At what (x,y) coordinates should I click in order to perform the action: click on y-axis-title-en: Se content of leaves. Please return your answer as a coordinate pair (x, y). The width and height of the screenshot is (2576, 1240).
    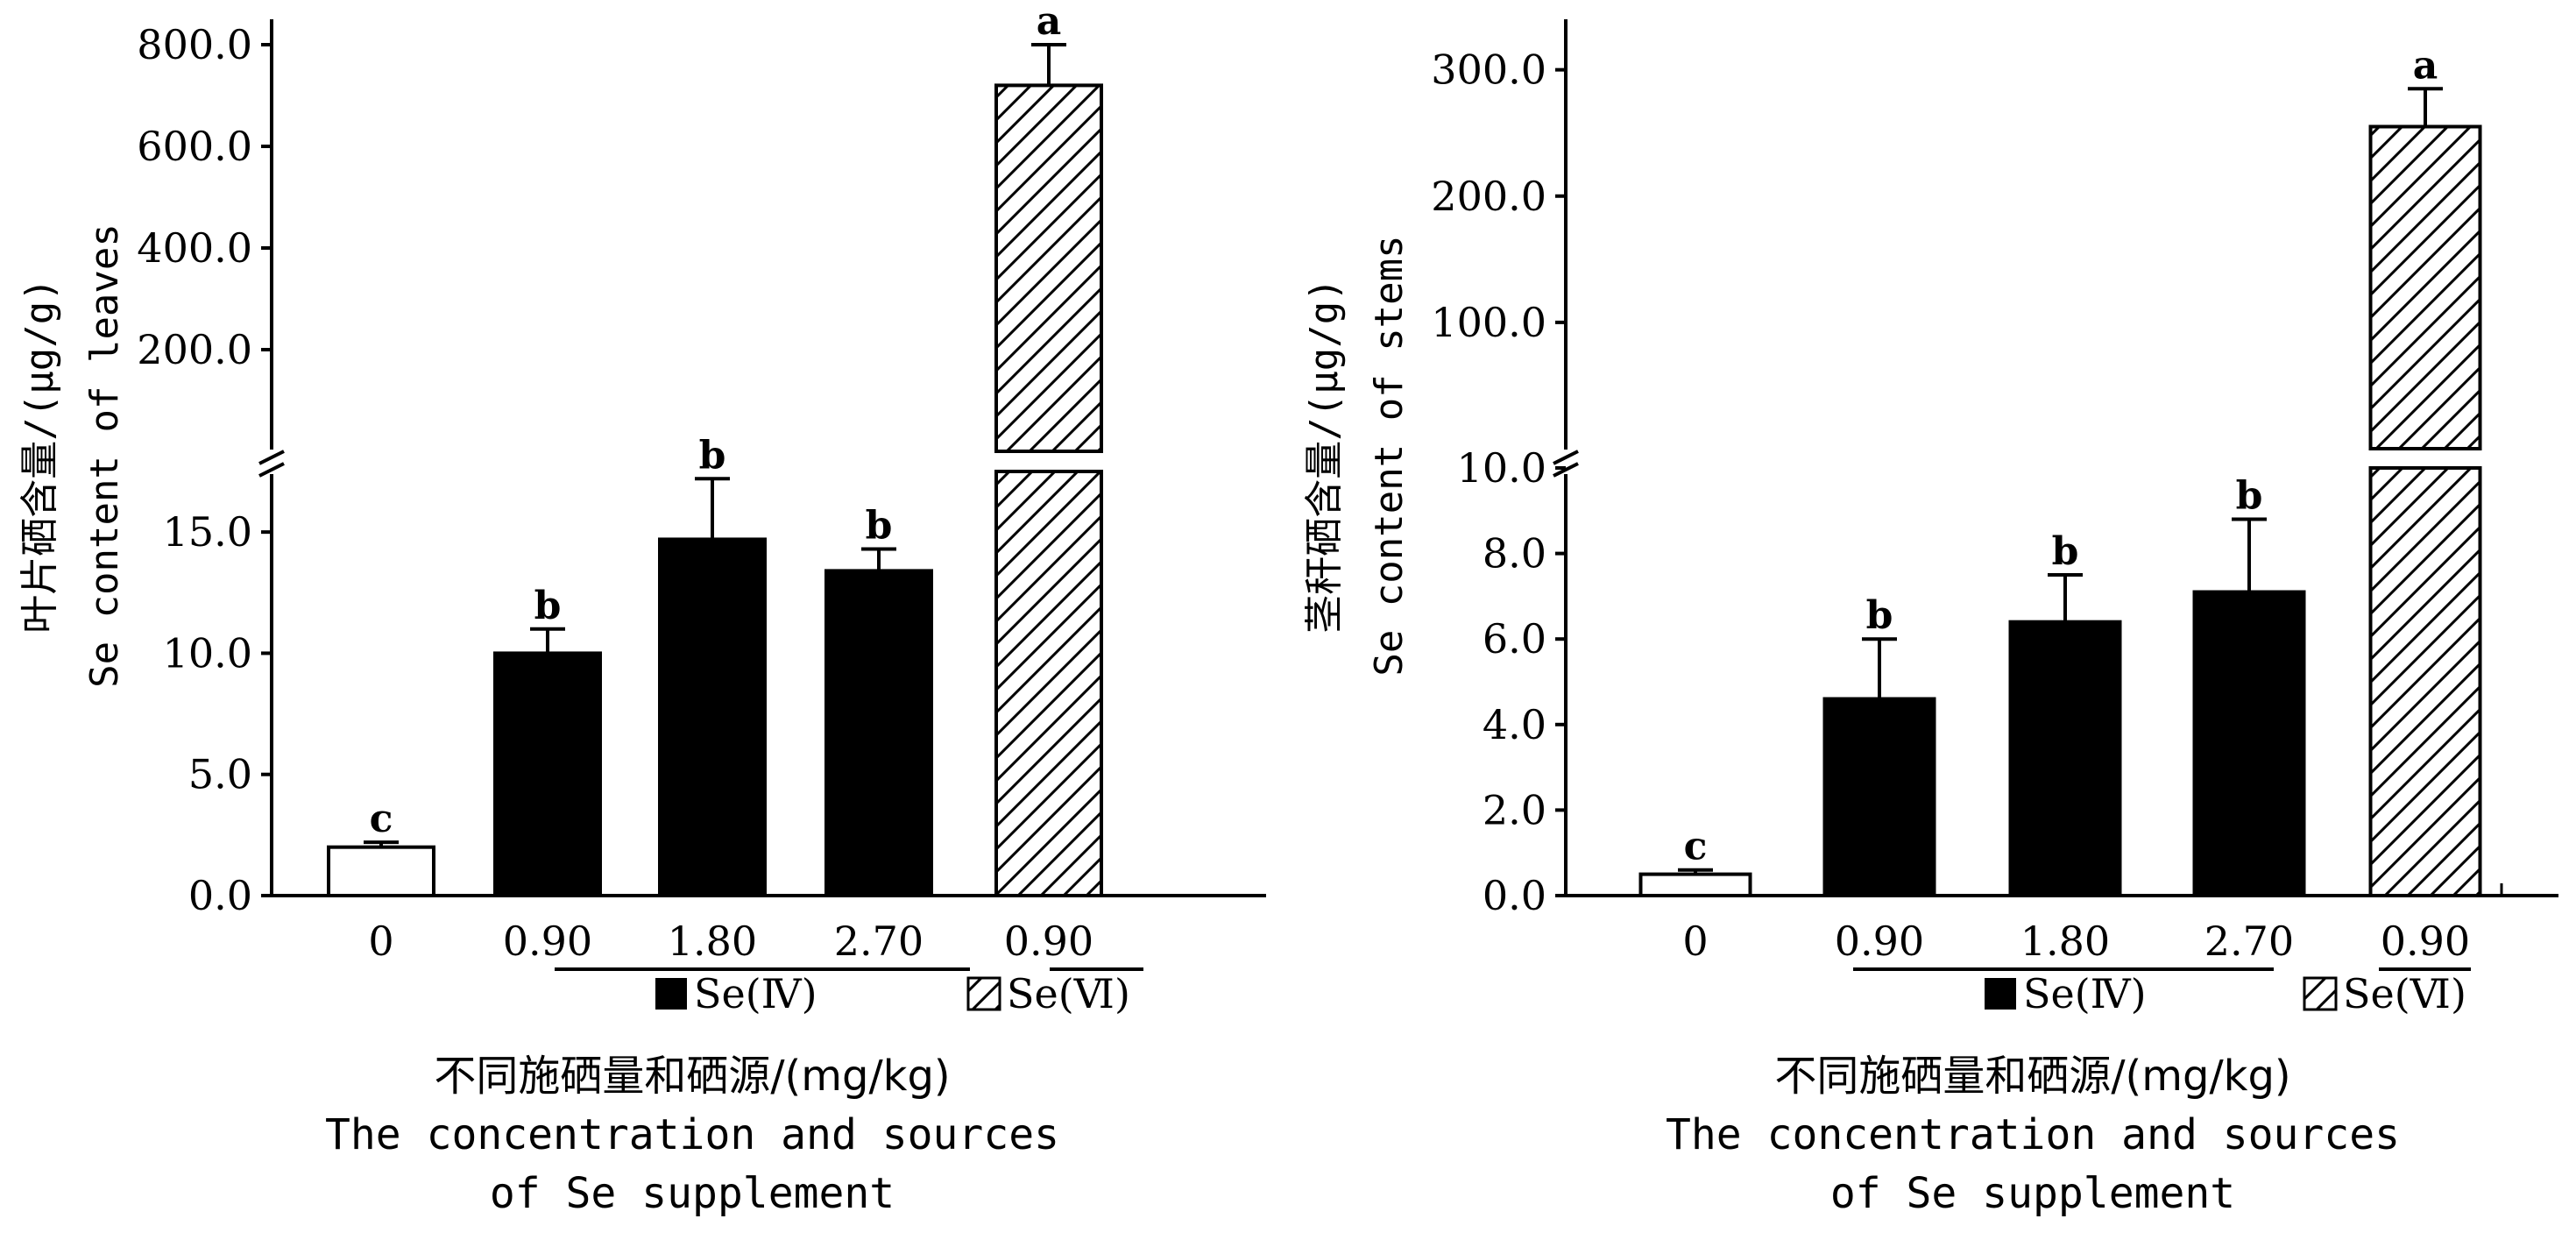
    Looking at the image, I should click on (104, 455).